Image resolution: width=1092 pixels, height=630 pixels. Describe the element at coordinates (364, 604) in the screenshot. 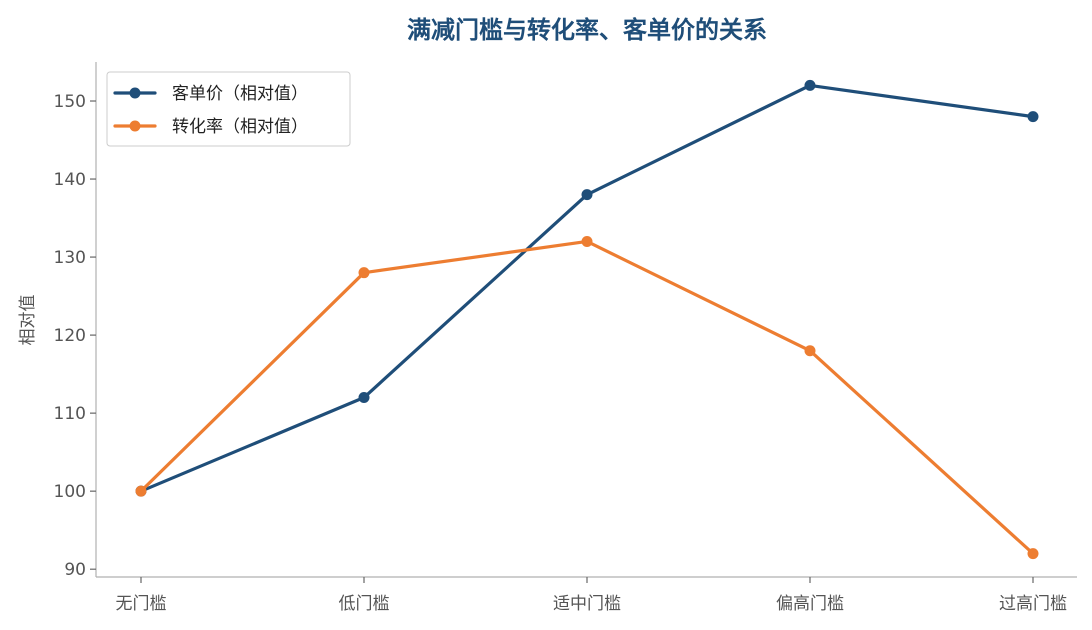

I see `x-tick-label: 低门槛` at that location.